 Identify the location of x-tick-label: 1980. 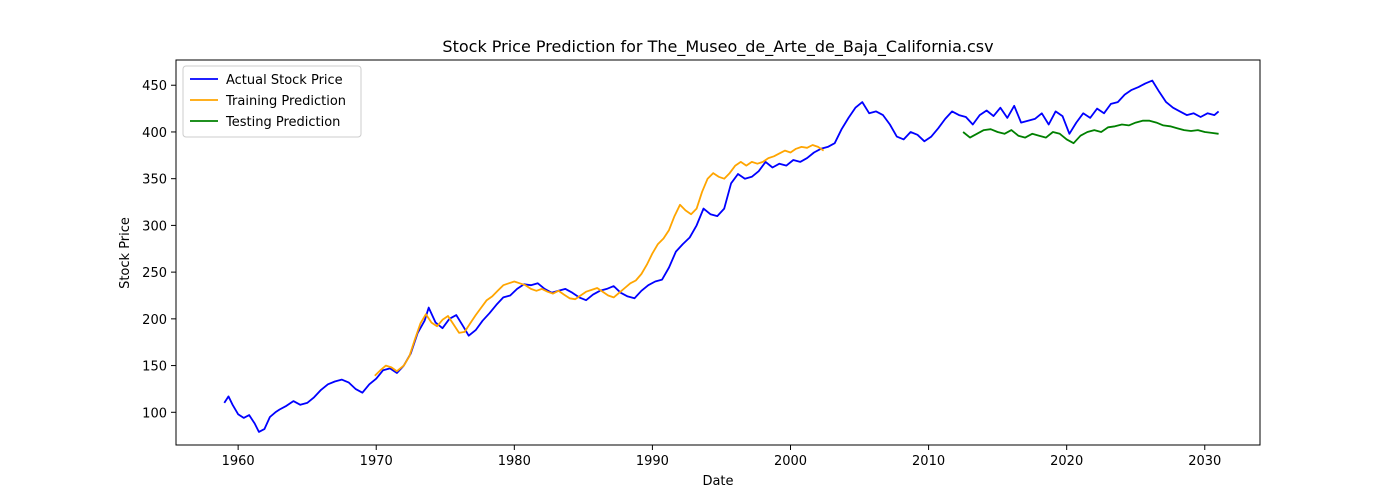
(514, 461).